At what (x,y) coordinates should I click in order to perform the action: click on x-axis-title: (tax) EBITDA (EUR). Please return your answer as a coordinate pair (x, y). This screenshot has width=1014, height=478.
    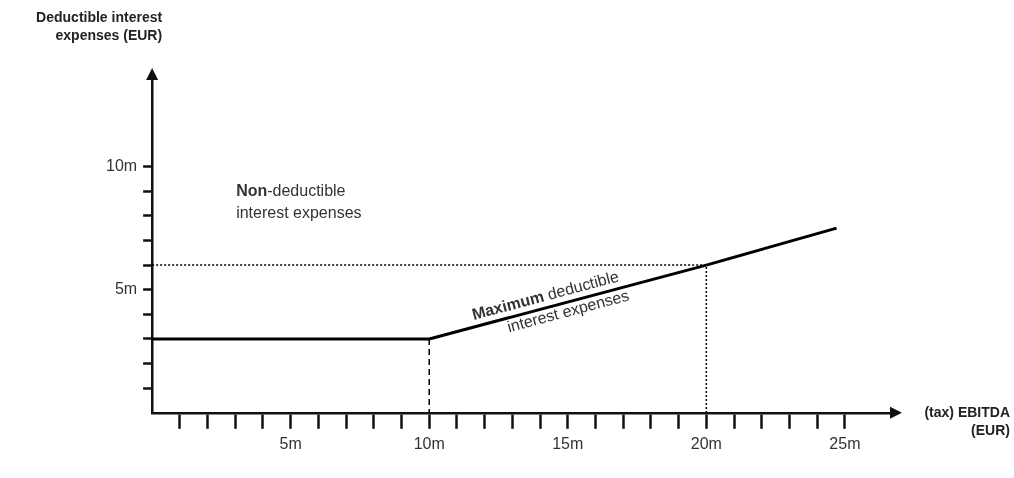
    Looking at the image, I should click on (966, 420).